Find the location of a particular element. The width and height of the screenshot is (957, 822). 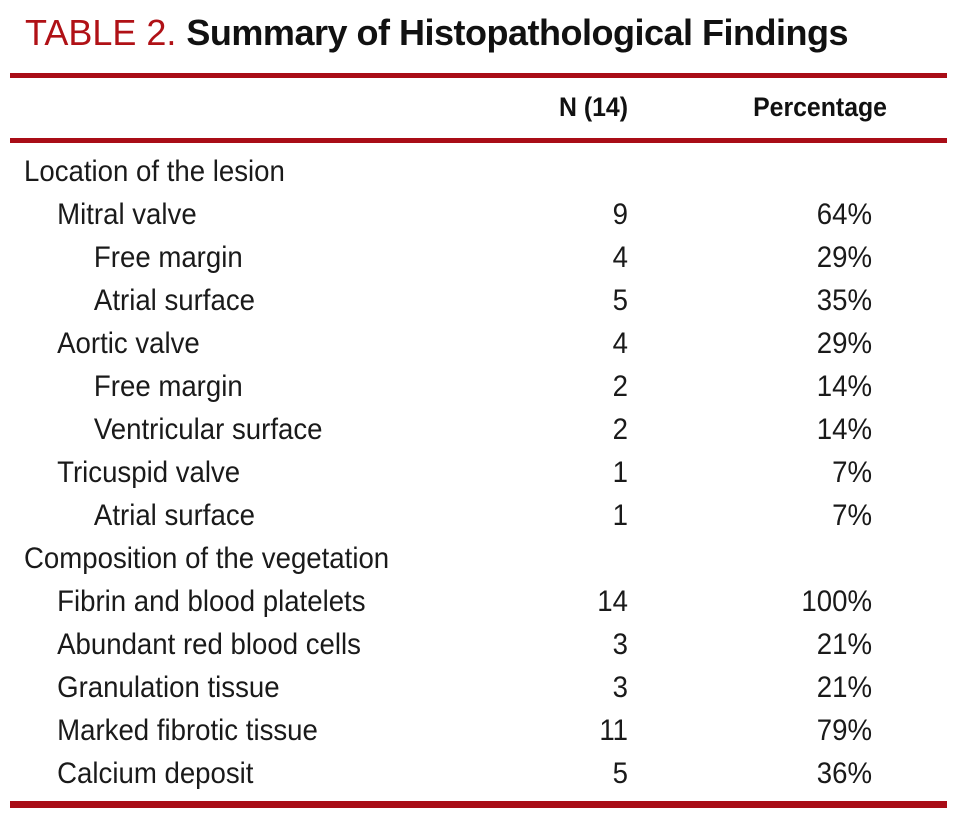

row-label: Ventricular surface is located at coordinates (208, 429).